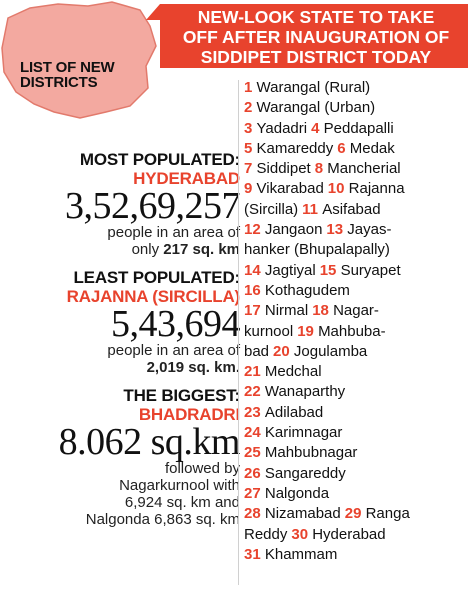  Describe the element at coordinates (358, 372) in the screenshot. I see `district-list-line: 21 Medchal` at that location.